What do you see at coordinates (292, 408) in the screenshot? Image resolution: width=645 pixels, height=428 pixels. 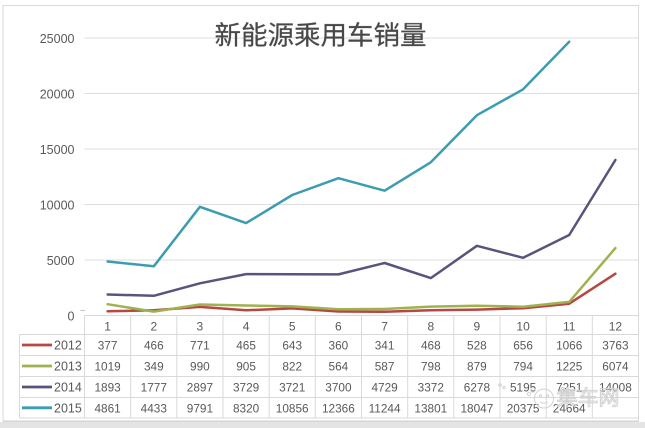 I see `svg-text: 10856` at bounding box center [292, 408].